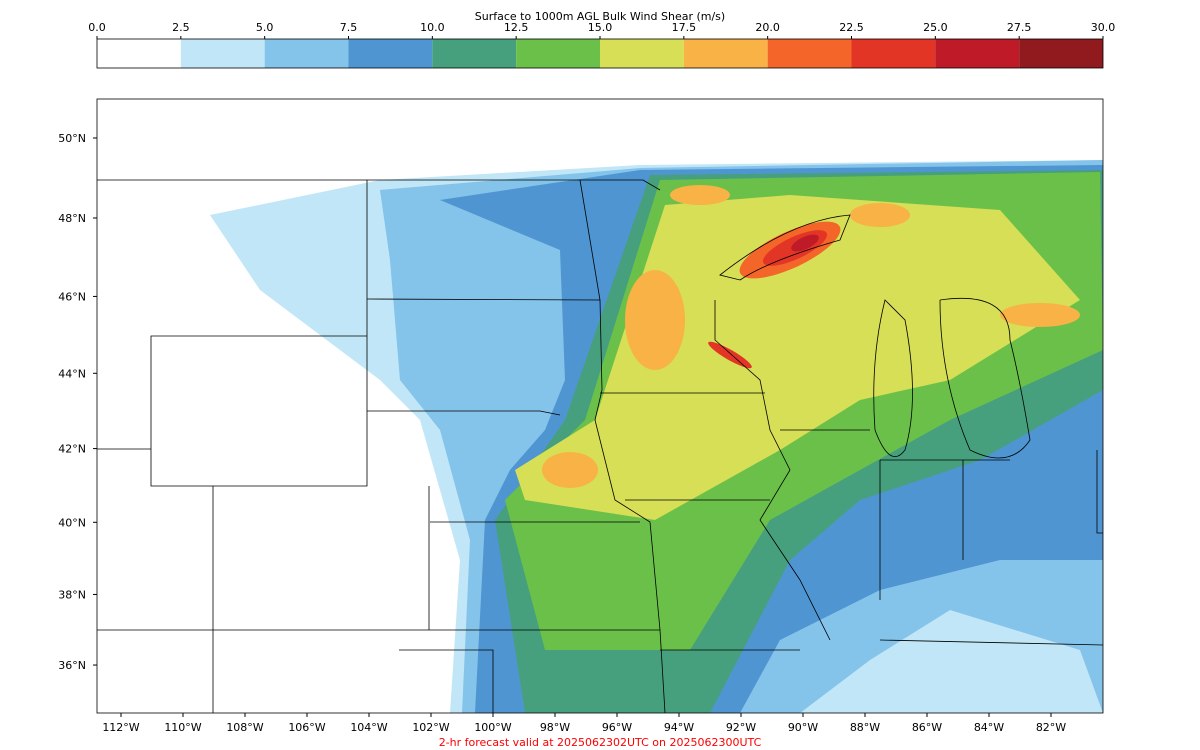 The height and width of the screenshot is (750, 1200). I want to click on colorbar-tick-label: 25.0, so click(935, 27).